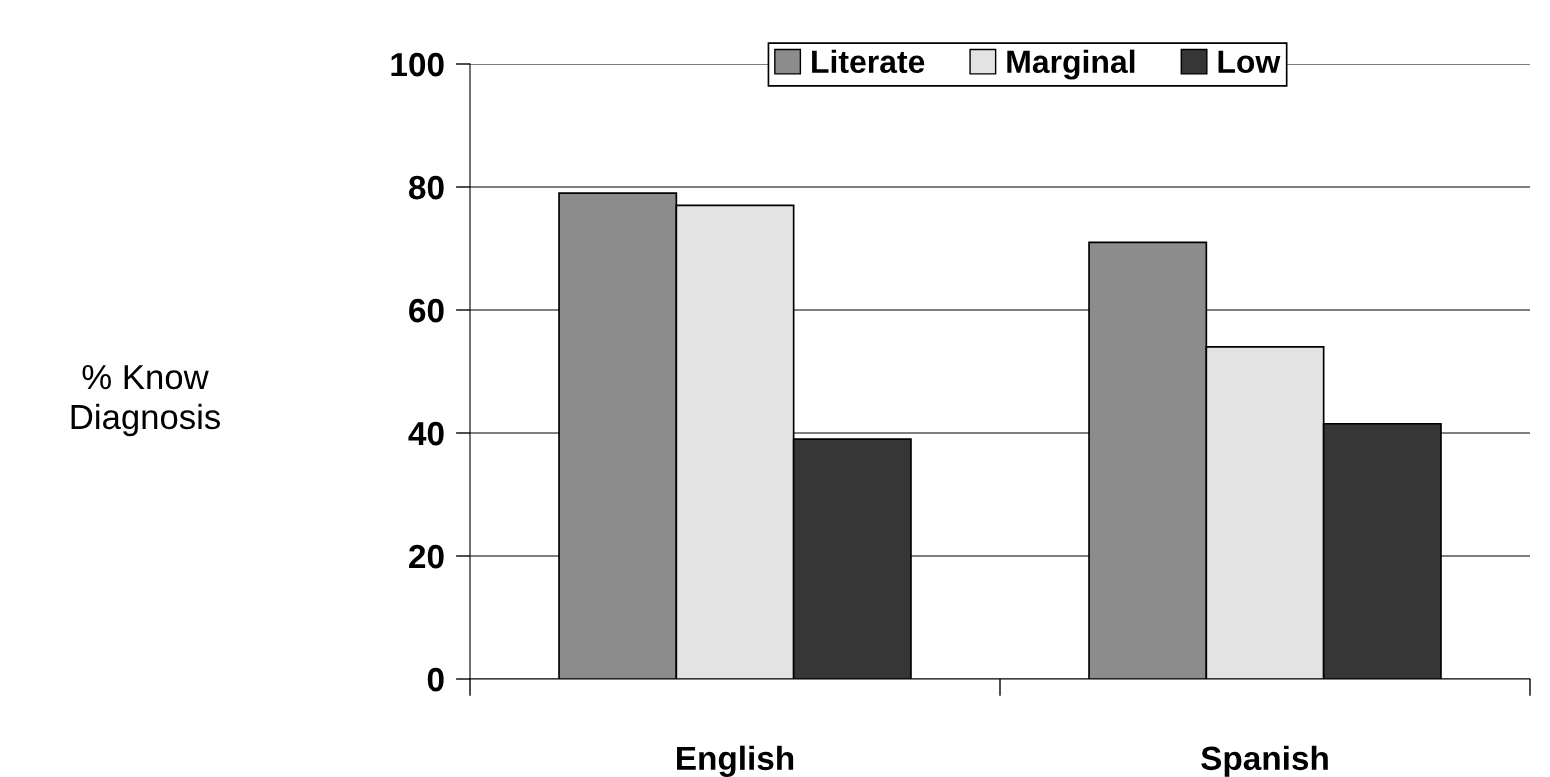  I want to click on y-tick-label: 0, so click(435, 679).